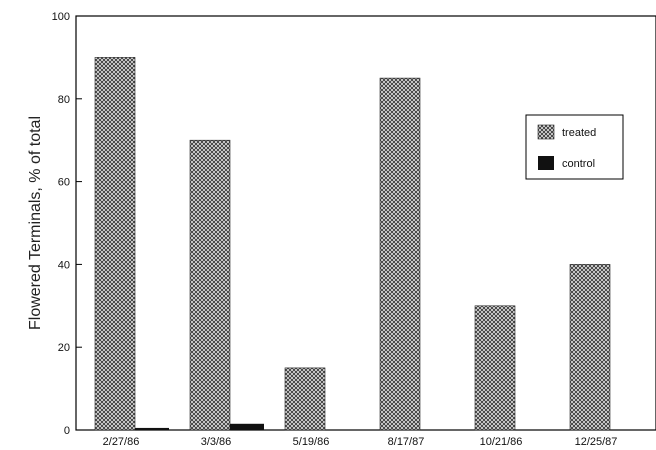  Describe the element at coordinates (61, 17) in the screenshot. I see `y-tick-label: 100` at that location.